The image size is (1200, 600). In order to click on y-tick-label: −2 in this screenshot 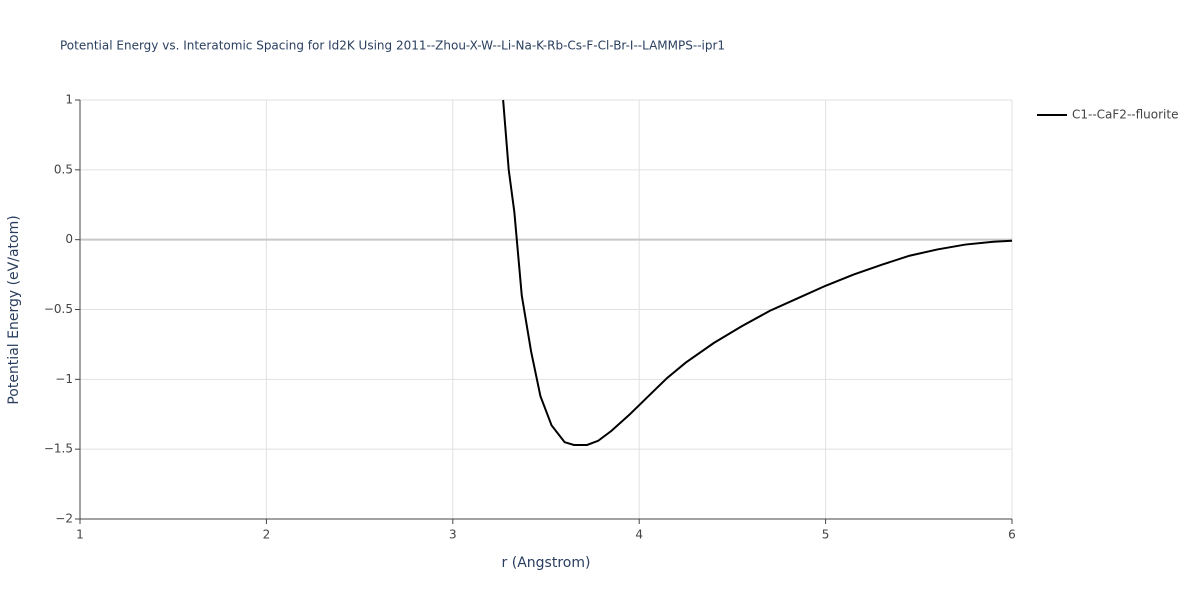, I will do `click(64, 519)`.